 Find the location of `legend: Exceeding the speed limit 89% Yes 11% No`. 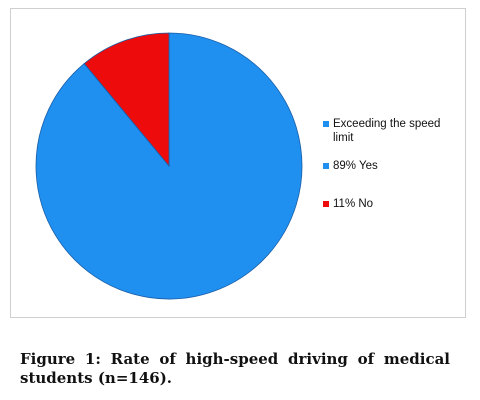

legend: Exceeding the speed limit 89% Yes 11% No is located at coordinates (393, 176).